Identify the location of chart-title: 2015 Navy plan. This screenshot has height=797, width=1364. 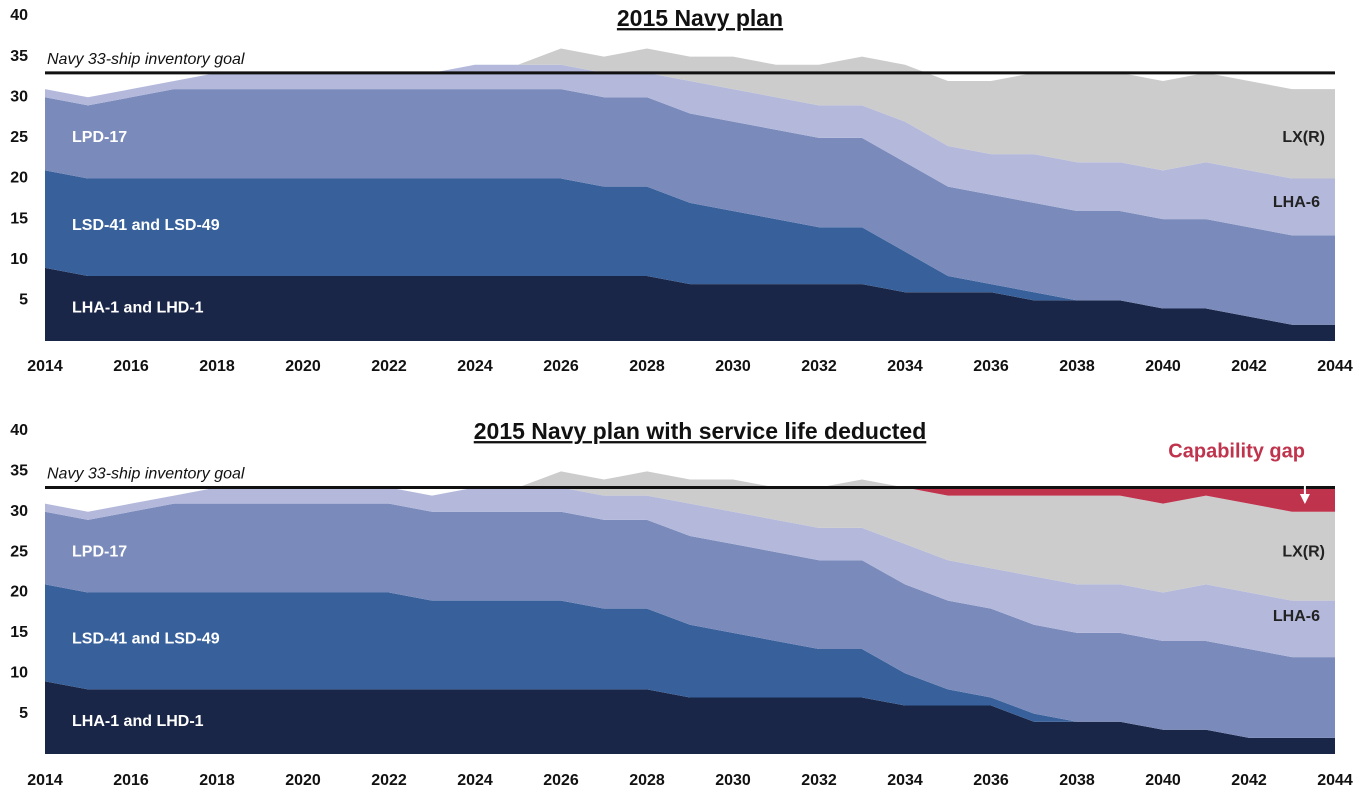
(700, 18).